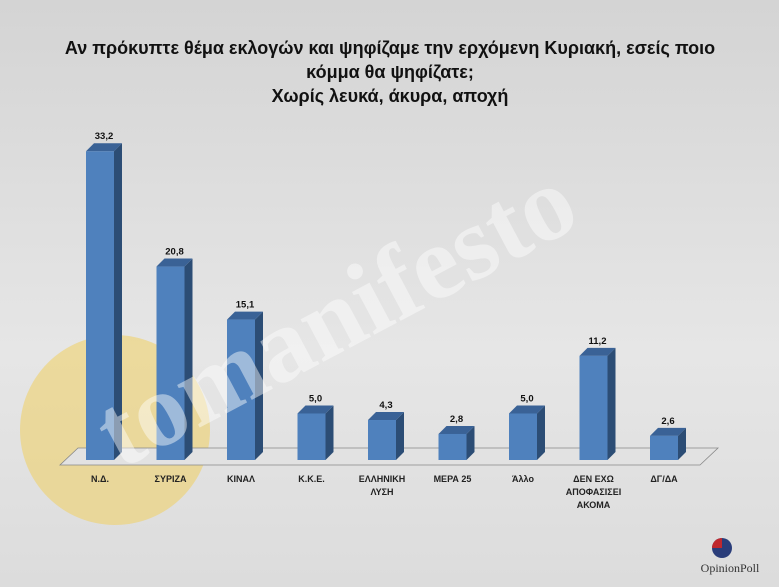  Describe the element at coordinates (245, 305) in the screenshot. I see `value-label: 15,1` at that location.